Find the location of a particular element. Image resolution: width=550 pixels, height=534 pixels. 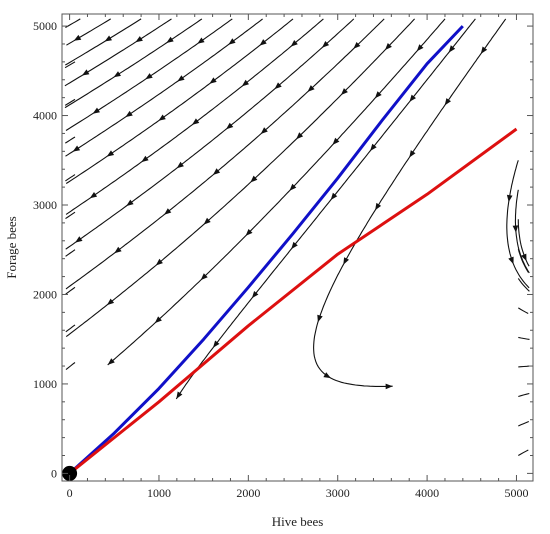

y-tick-label-5000: 5000 is located at coordinates (45, 26).